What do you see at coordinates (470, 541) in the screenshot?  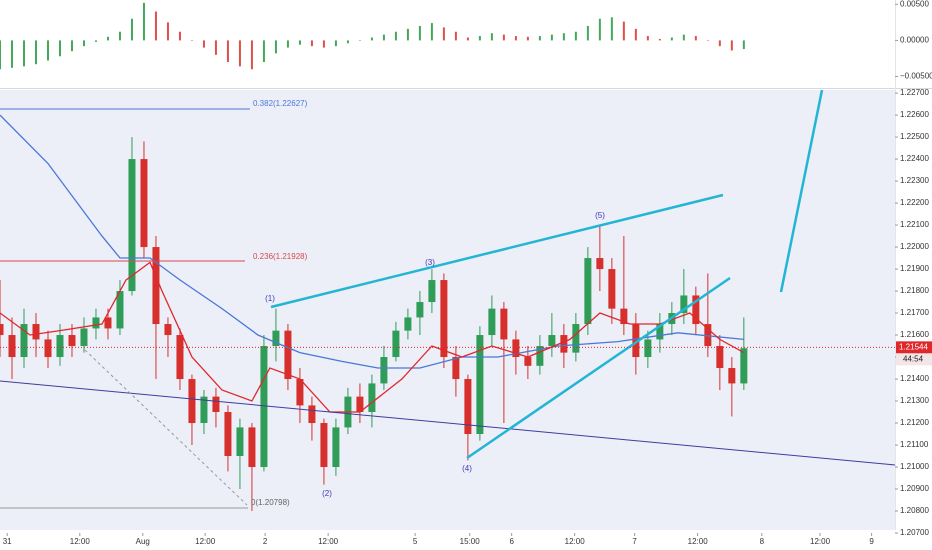 I see `x-tick-label: 15:00` at bounding box center [470, 541].